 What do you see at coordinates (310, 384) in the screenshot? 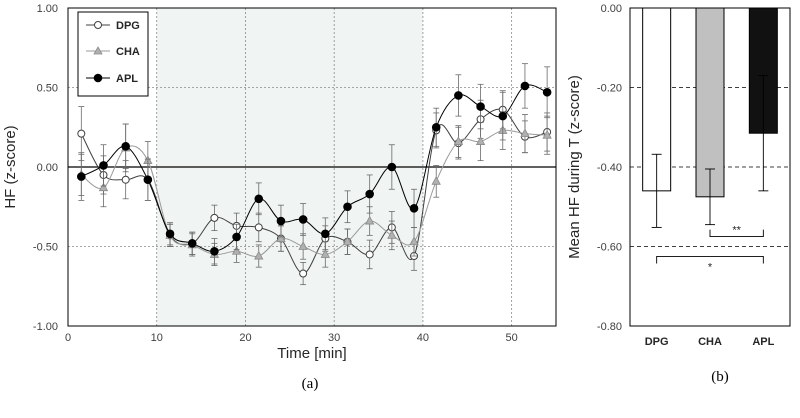
I see `panel-a-caption: (a)` at bounding box center [310, 384].